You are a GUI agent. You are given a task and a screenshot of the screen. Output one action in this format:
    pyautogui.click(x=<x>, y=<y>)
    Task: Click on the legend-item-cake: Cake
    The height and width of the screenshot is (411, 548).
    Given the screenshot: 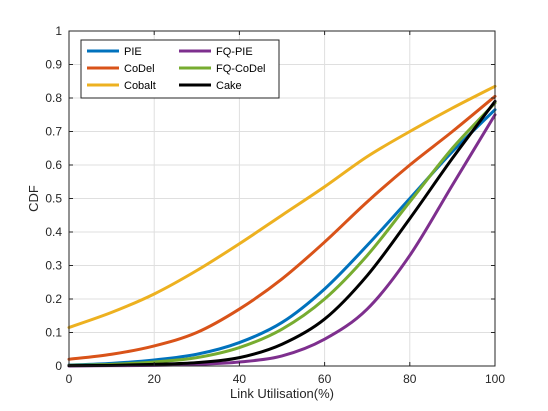 What is the action you would take?
    pyautogui.click(x=210, y=86)
    